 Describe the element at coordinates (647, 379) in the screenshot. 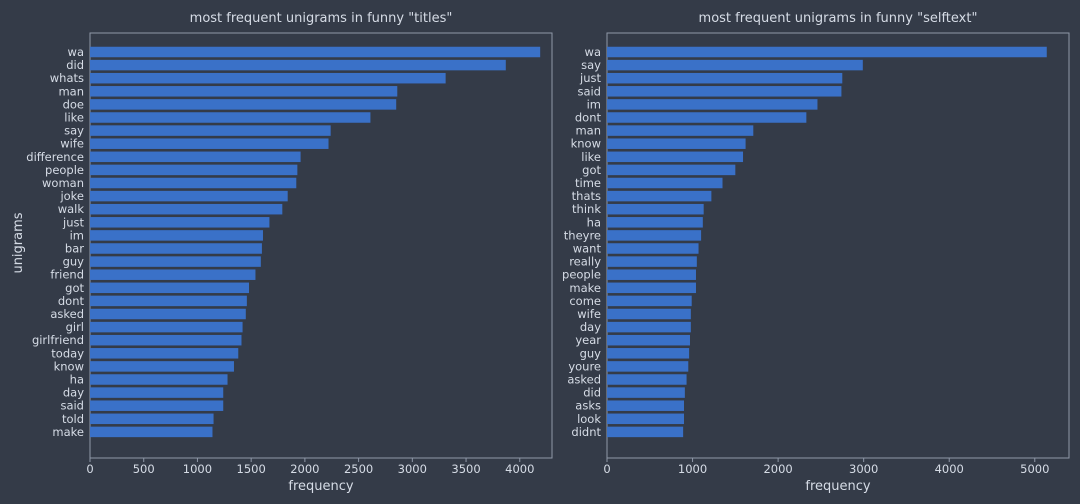

I see `bar-selftext-asked` at that location.